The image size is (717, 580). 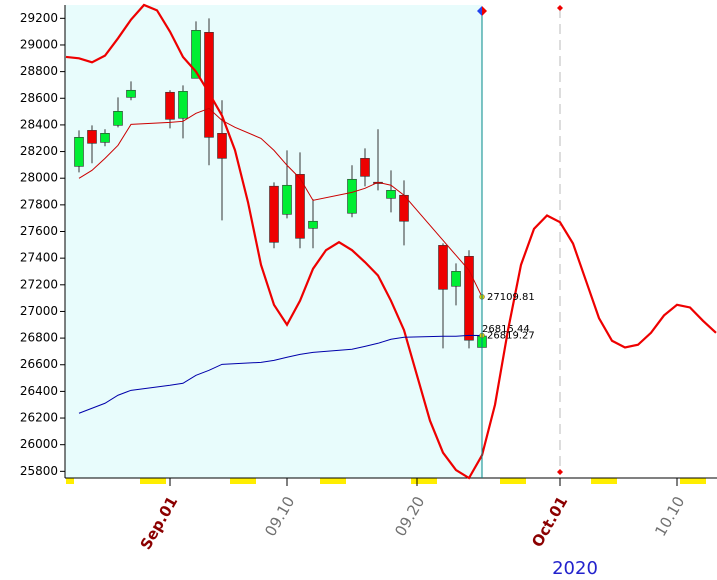 I want to click on x-tick-label: 10.10, so click(x=669, y=516).